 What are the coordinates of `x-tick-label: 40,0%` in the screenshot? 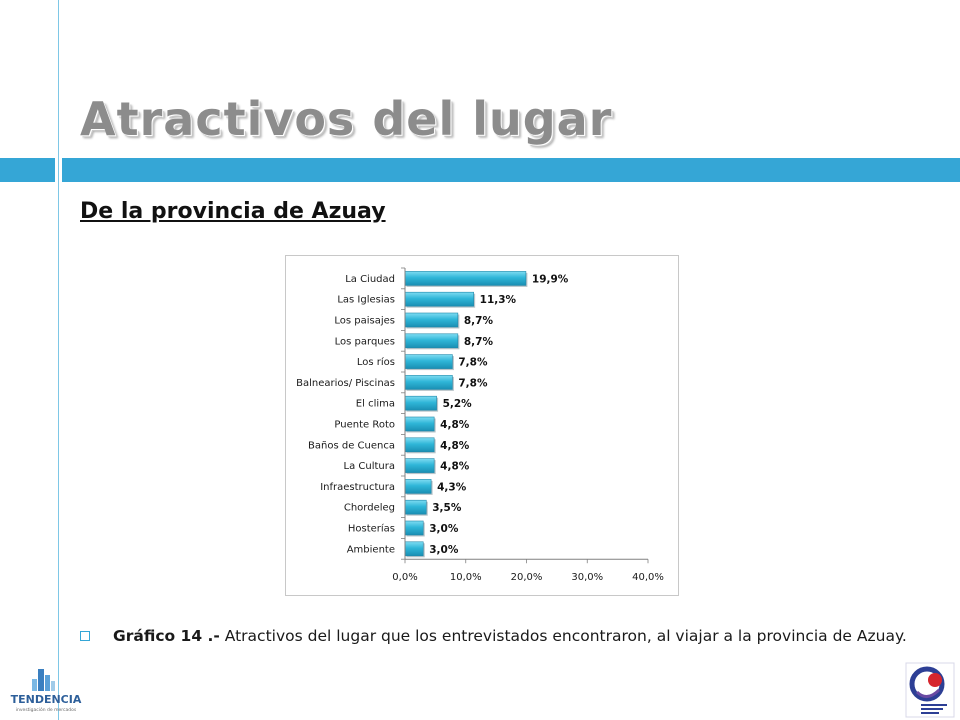 It's located at (648, 577).